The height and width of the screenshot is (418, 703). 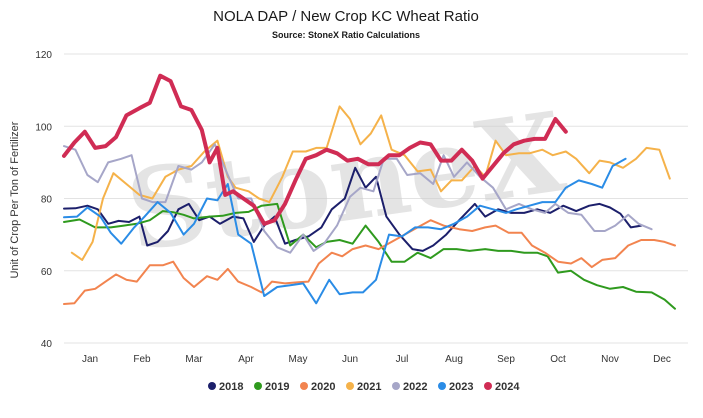 I want to click on legend-label-2023: 2023, so click(x=461, y=387).